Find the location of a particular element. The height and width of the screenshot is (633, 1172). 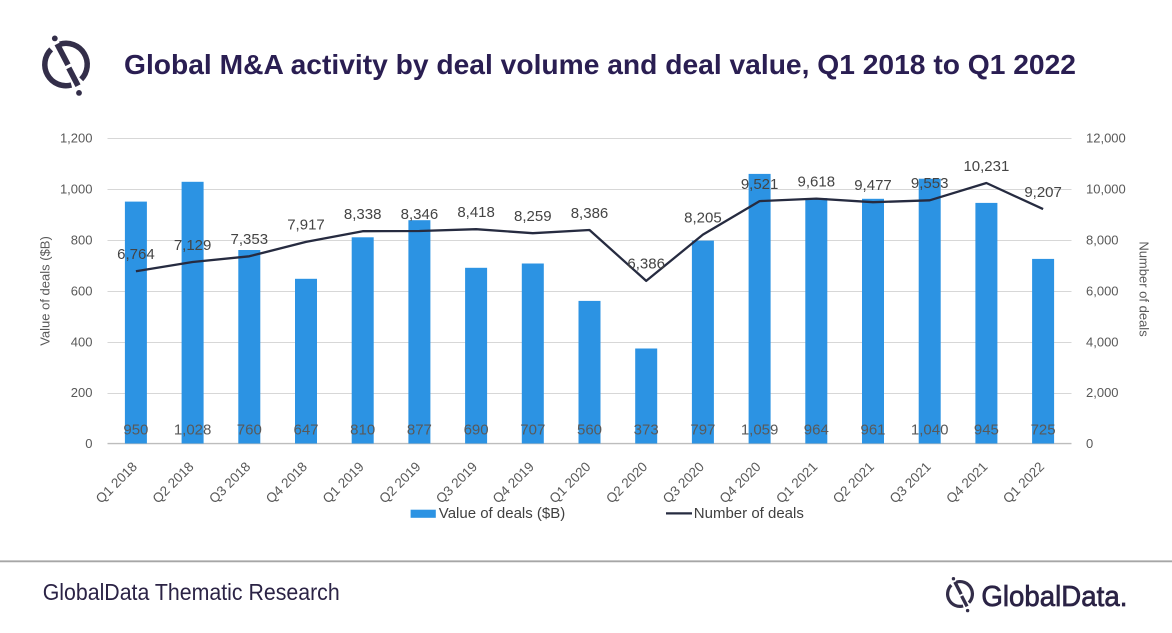

svg-text: 647 is located at coordinates (305, 429).